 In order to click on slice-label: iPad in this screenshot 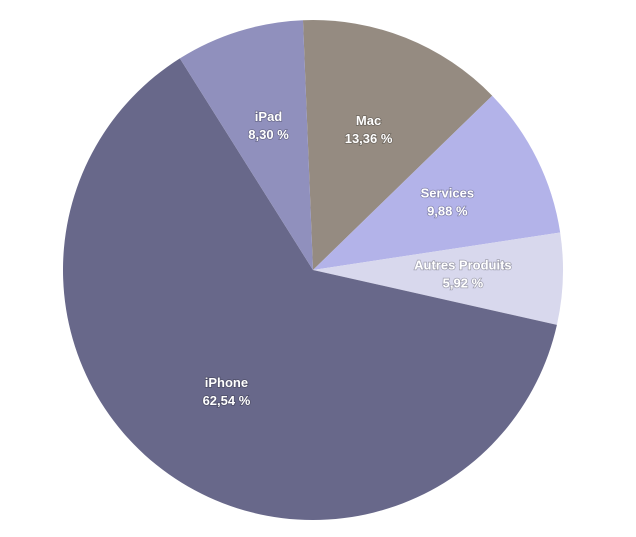, I will do `click(269, 116)`.